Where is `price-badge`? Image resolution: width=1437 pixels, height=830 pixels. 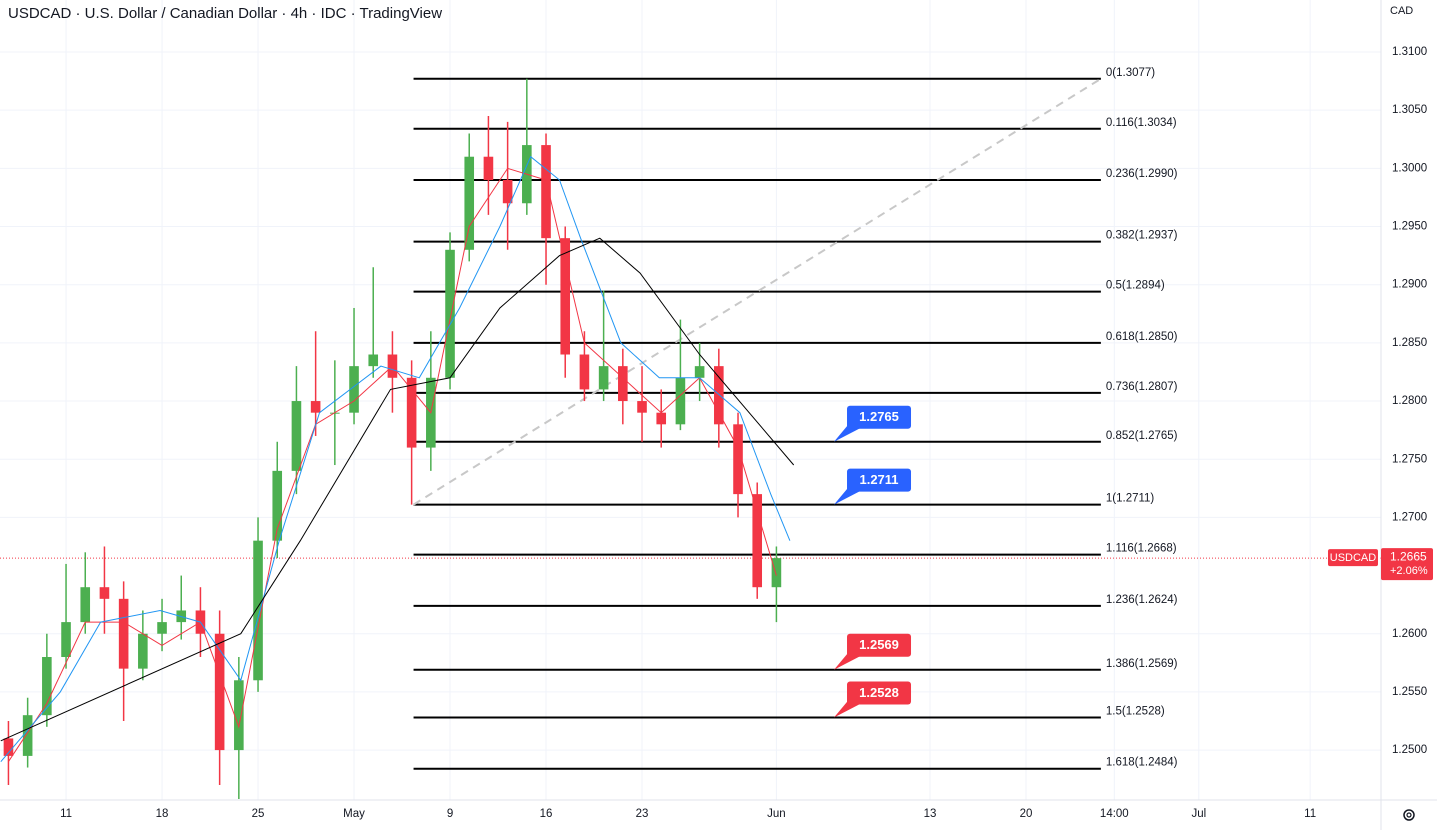
price-badge is located at coordinates (1407, 564).